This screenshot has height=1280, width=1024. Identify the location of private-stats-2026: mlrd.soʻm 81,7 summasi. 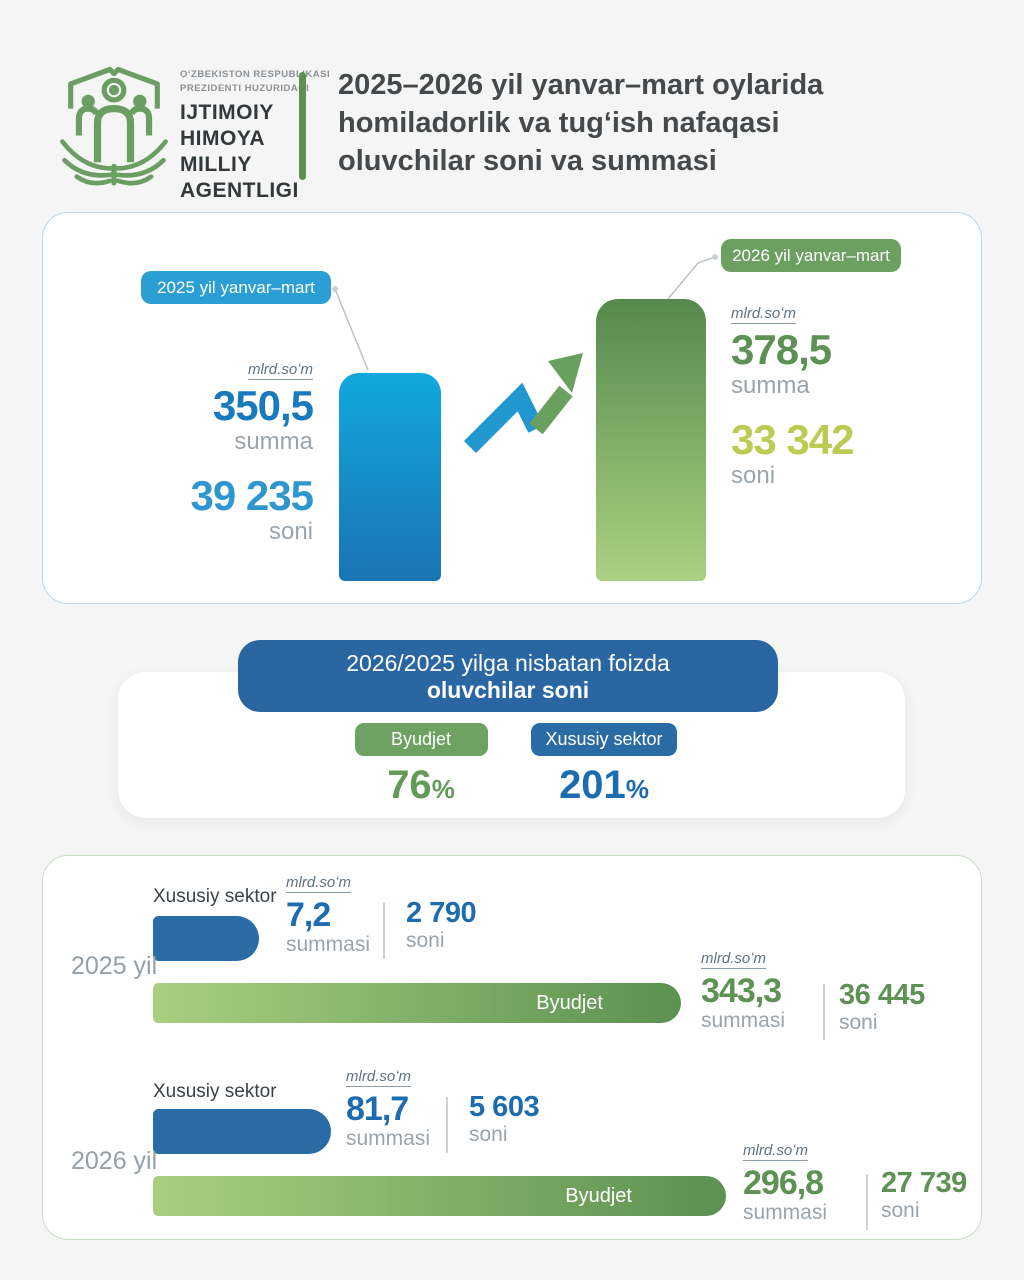
(388, 1109).